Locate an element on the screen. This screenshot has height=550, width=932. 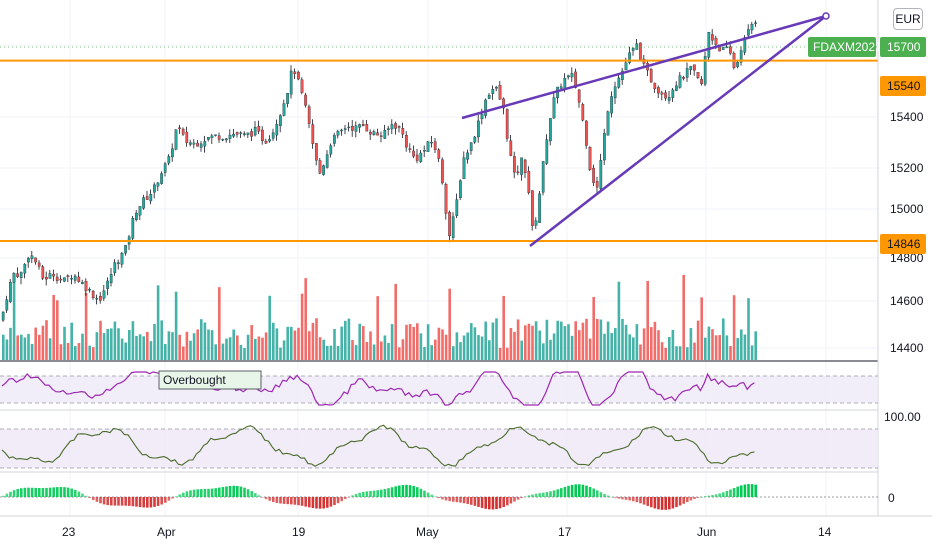
trendline-handle is located at coordinates (826, 16).